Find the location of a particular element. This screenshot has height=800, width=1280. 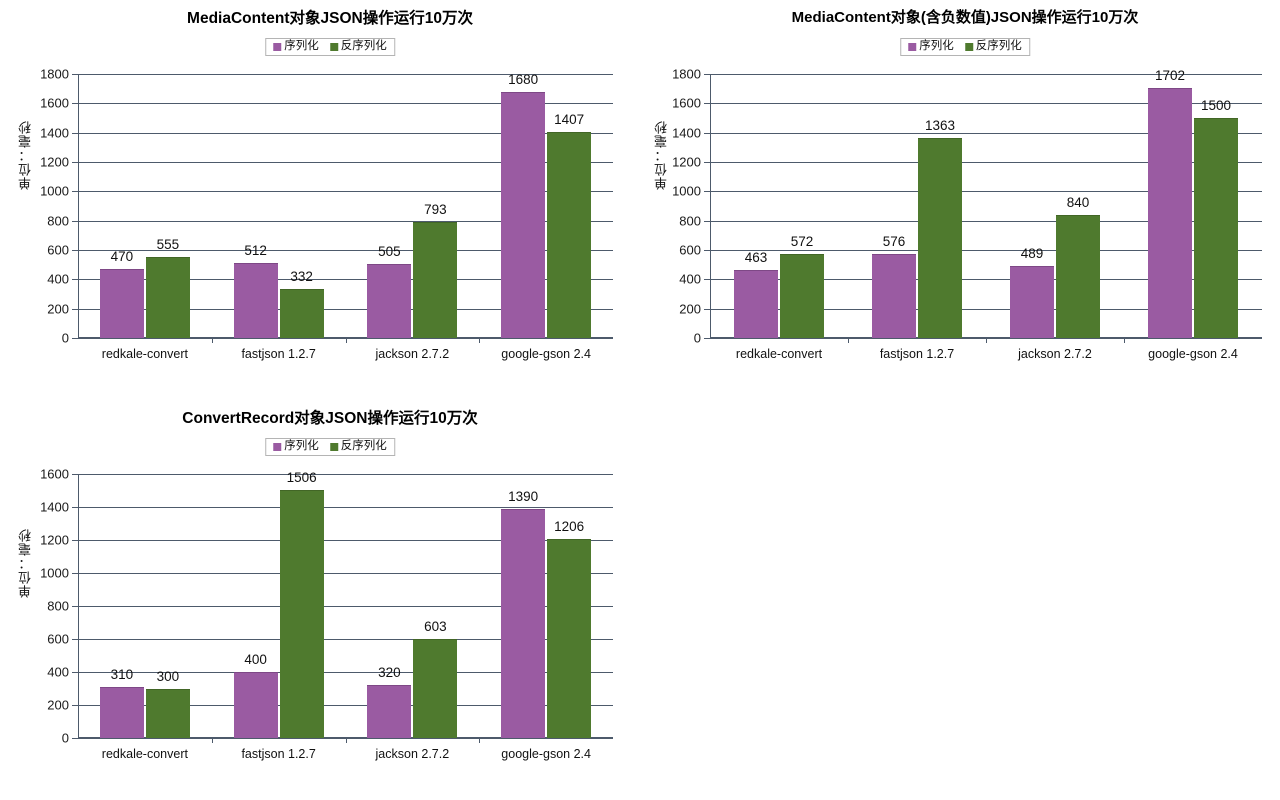

bar-value-label: 310 is located at coordinates (122, 674).